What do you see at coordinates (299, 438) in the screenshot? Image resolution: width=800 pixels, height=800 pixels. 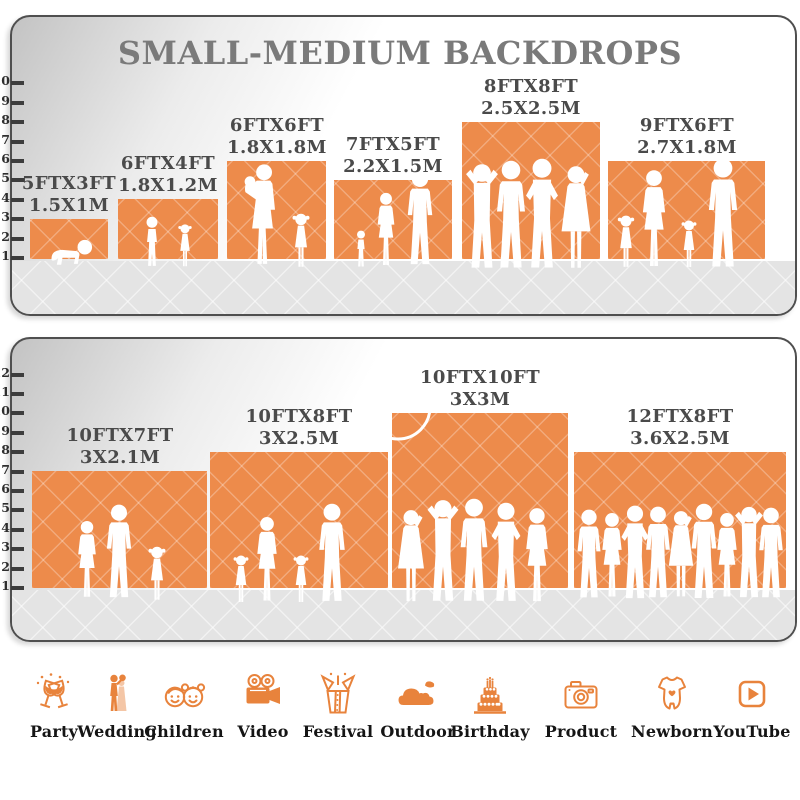 I see `size-meters: 3X2.5M` at bounding box center [299, 438].